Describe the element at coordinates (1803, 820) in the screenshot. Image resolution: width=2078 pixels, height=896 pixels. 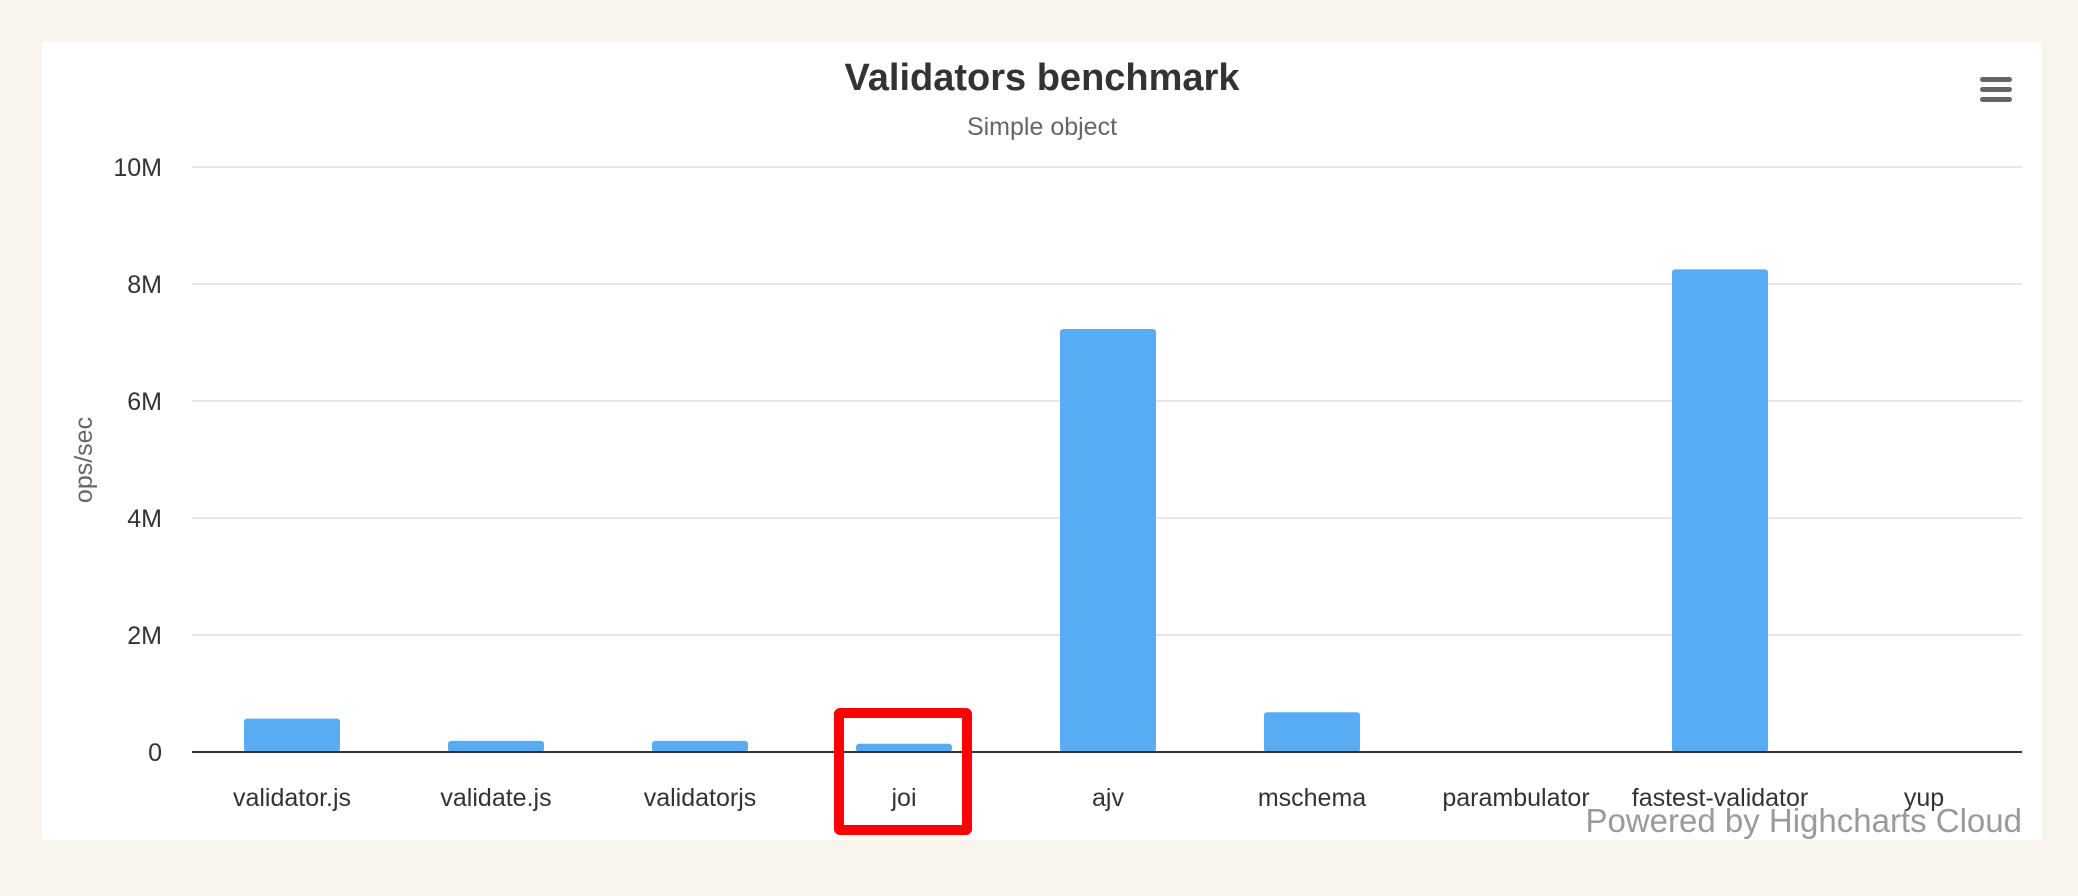
I see `highcharts-credit: Powered by Highcharts Cloud` at that location.